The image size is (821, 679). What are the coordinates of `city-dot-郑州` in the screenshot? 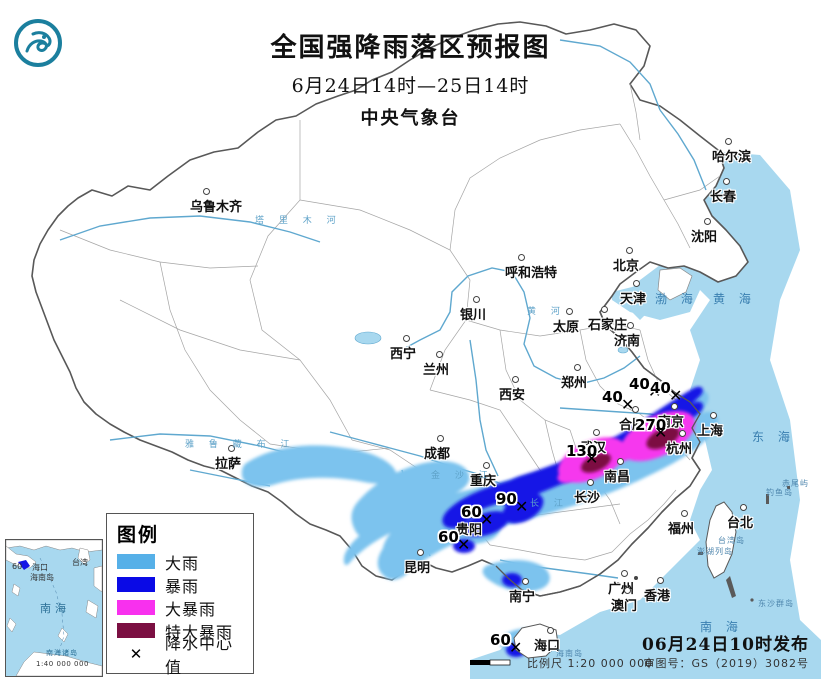 It's located at (577, 367).